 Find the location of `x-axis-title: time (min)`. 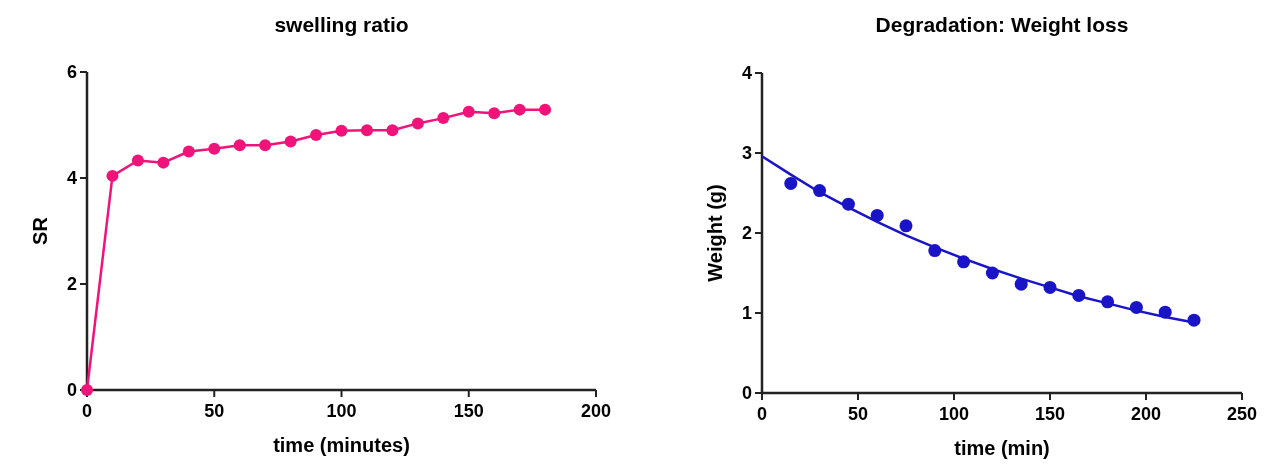

x-axis-title: time (min) is located at coordinates (1002, 448).